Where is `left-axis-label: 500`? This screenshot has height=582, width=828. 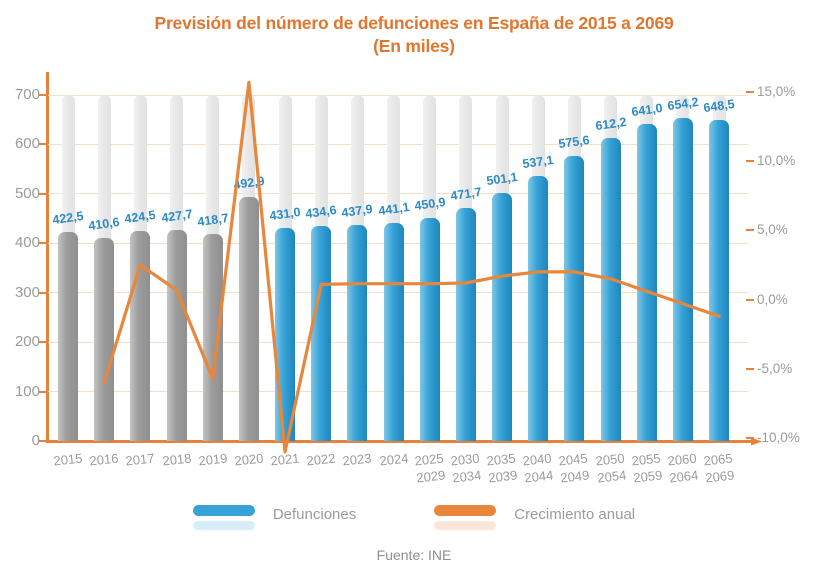 left-axis-label: 500 is located at coordinates (27, 193).